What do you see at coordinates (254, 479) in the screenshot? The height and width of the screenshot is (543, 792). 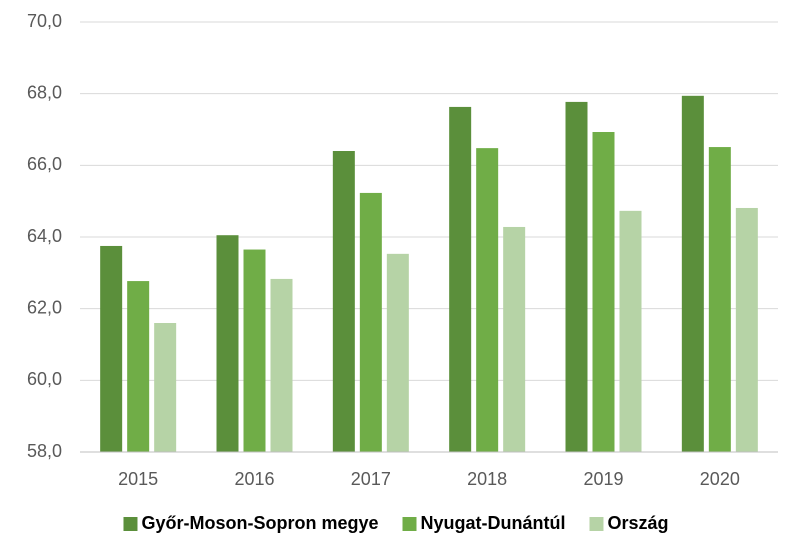 I see `x-tick-label: 2016` at bounding box center [254, 479].